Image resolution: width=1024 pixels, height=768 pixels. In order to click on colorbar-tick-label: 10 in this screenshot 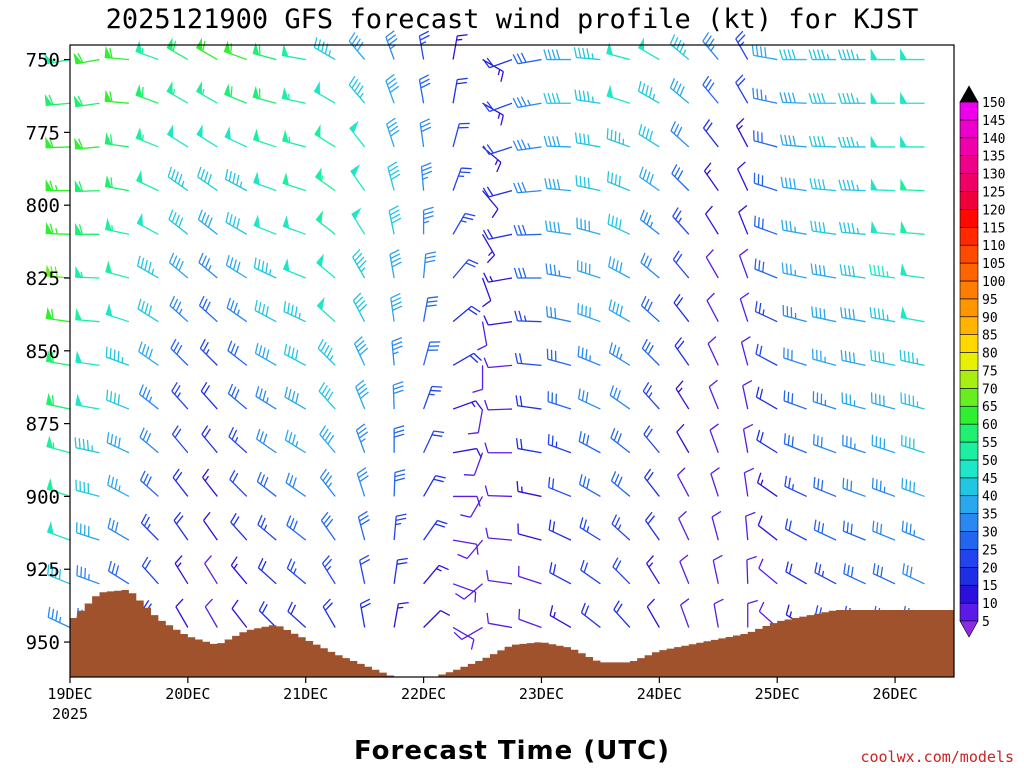, I will do `click(990, 604)`.